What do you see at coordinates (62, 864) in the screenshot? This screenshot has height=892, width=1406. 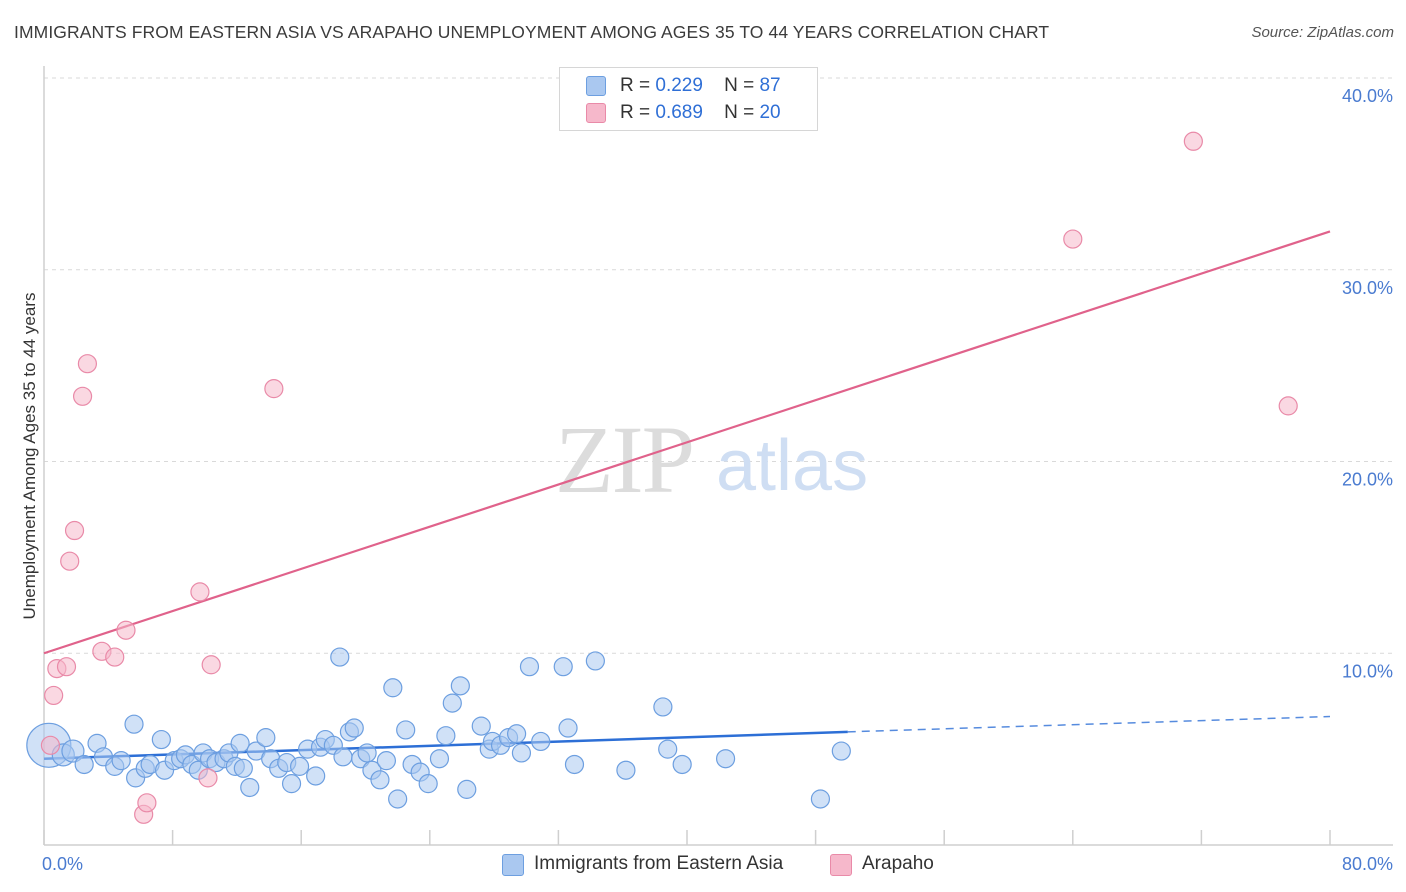 I see `x-tick-label-min: 0.0%` at bounding box center [62, 864].